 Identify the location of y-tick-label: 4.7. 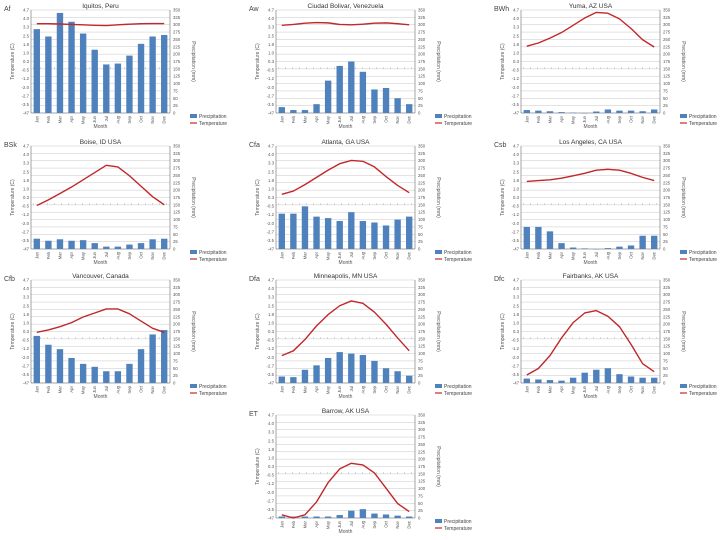
(516, 280).